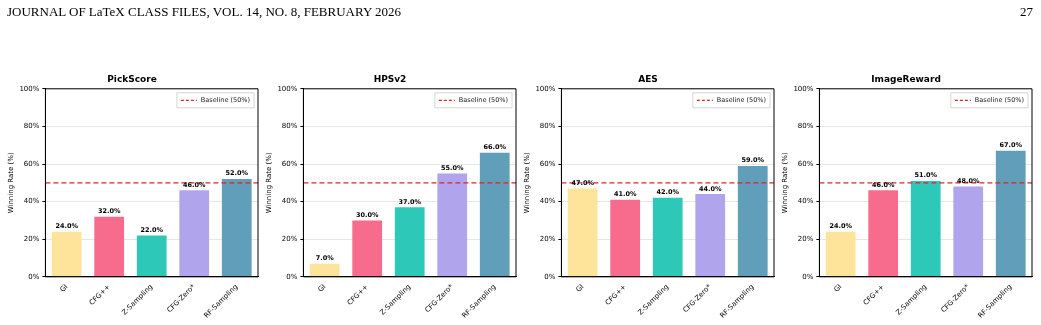  Describe the element at coordinates (204, 12) in the screenshot. I see `text: JOURNAL OF LaTeX CLASS FILES, VOL. 14, NO. 8, FEBRUARY 2026` at that location.